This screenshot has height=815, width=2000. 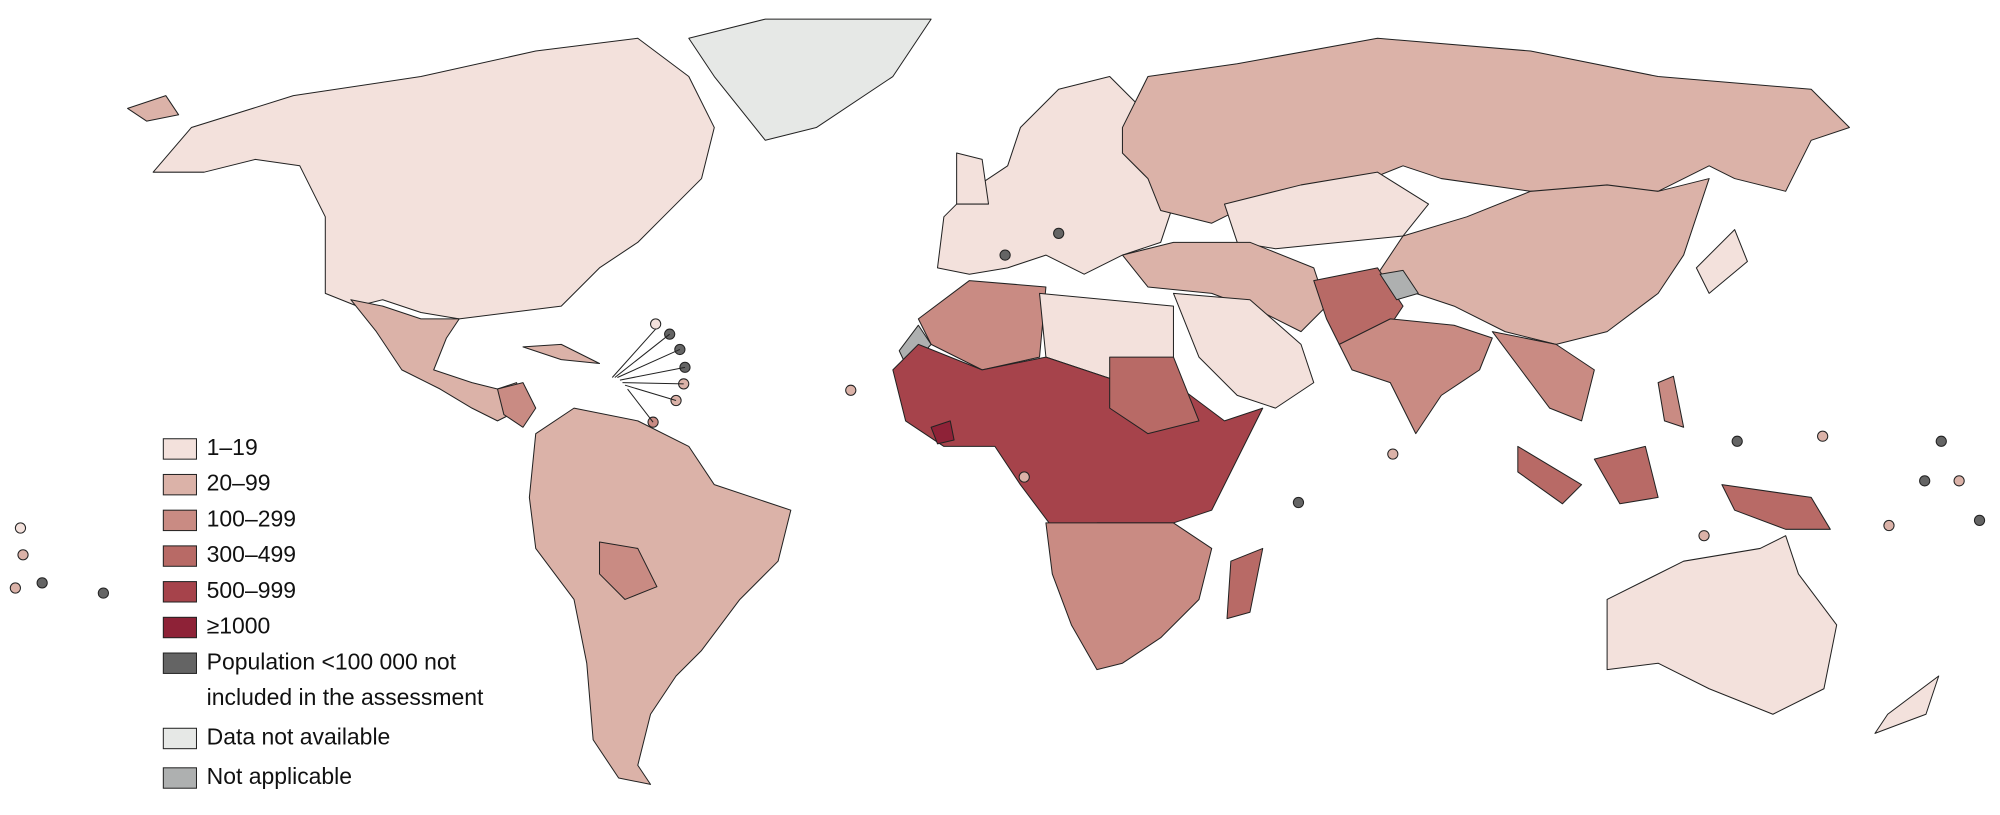 I want to click on legend-label: 1–19, so click(x=232, y=447).